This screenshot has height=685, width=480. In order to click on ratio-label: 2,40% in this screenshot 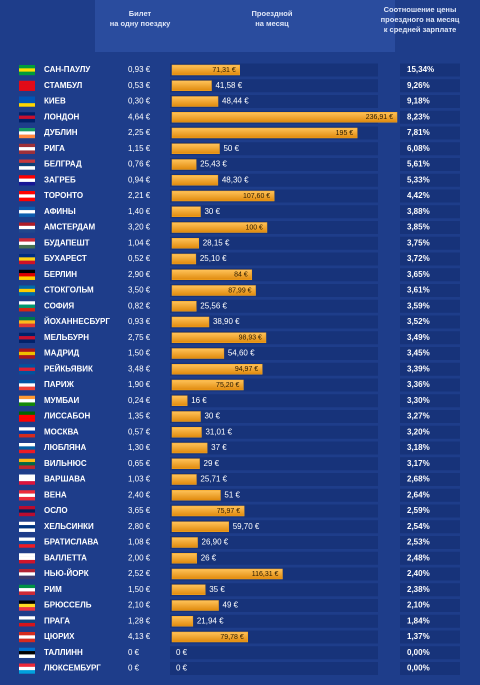, I will do `click(418, 573)`.